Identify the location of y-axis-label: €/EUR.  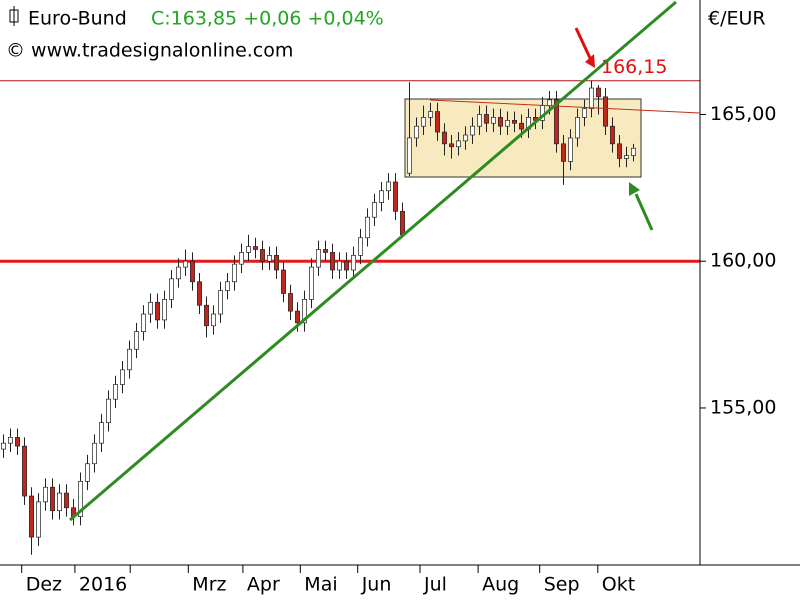
(737, 19).